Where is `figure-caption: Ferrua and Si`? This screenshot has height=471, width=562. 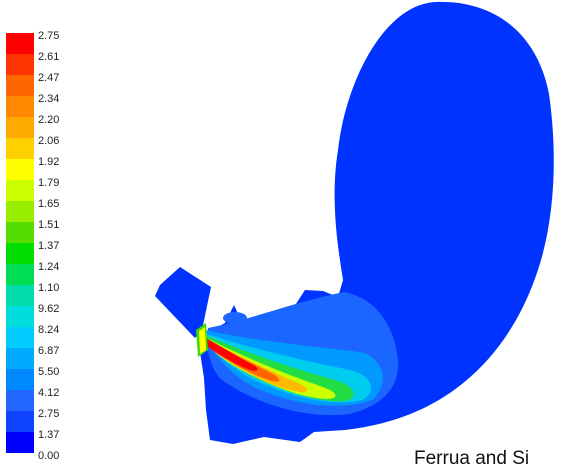 figure-caption: Ferrua and Si is located at coordinates (472, 458).